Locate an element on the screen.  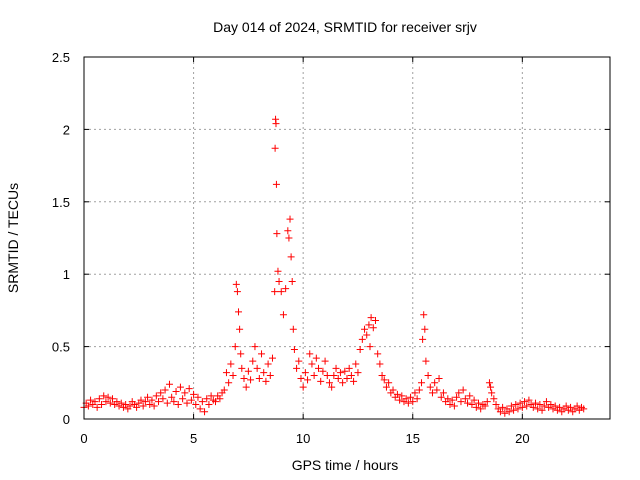
x-tick-label: 20 is located at coordinates (522, 438).